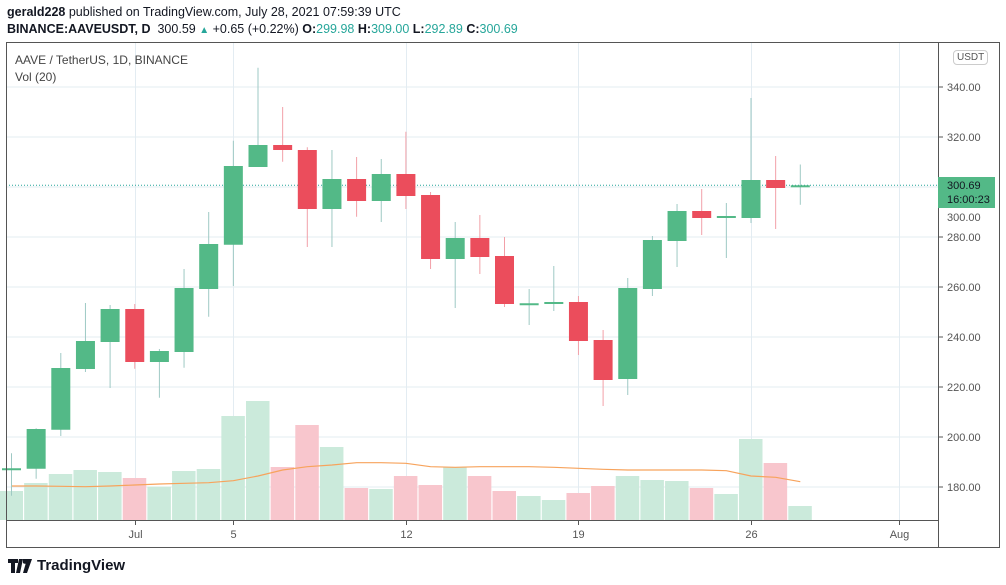  What do you see at coordinates (406, 535) in the screenshot?
I see `x-tick-label: 12` at bounding box center [406, 535].